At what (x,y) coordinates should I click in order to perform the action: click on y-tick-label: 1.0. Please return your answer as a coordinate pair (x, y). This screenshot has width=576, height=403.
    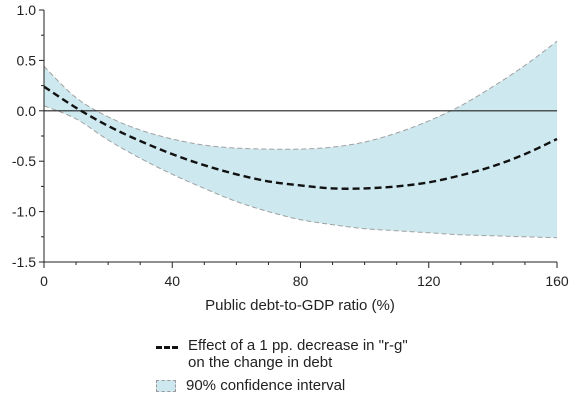
    Looking at the image, I should click on (27, 10).